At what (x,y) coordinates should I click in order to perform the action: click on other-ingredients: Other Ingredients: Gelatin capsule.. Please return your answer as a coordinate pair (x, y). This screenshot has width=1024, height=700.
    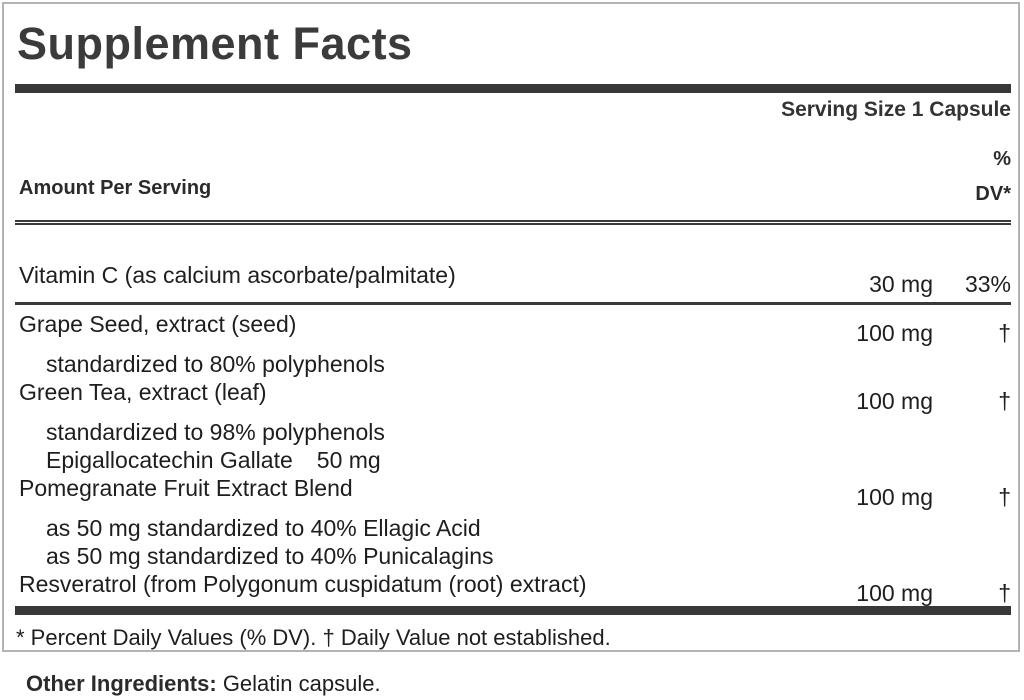
    Looking at the image, I should click on (203, 684).